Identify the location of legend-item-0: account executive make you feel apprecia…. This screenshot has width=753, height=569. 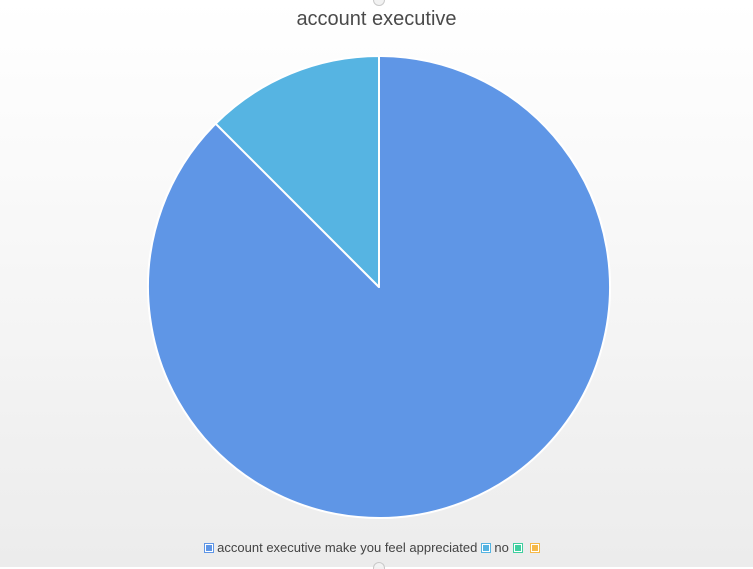
(341, 547).